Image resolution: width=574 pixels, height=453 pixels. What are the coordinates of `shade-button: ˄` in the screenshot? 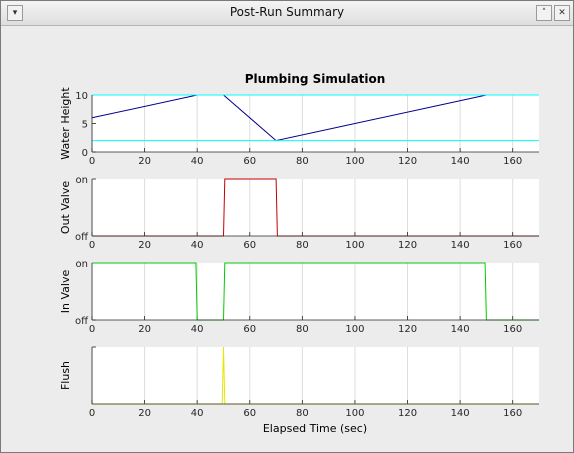 It's located at (544, 13).